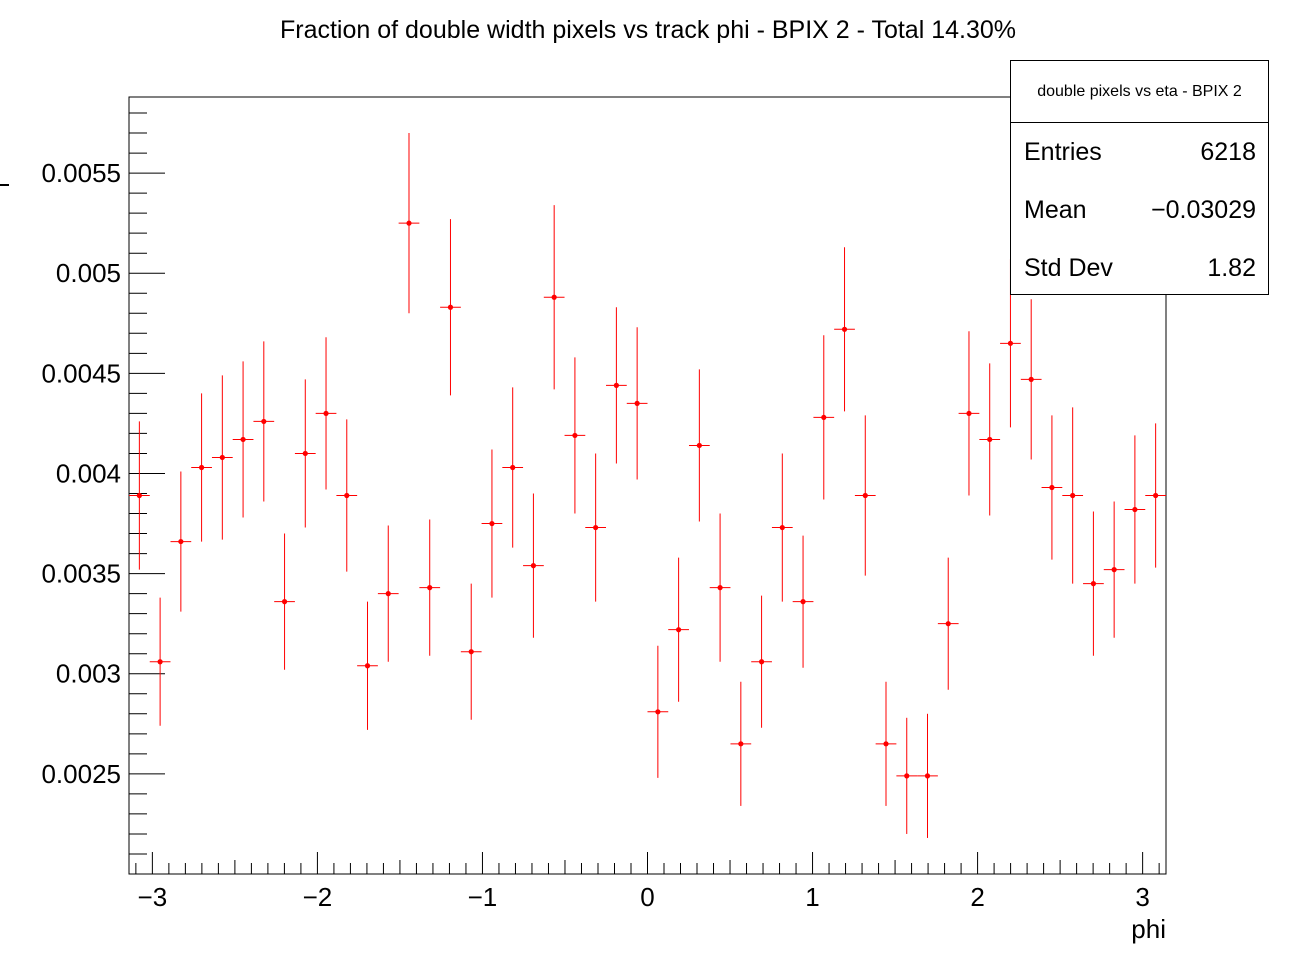 The image size is (1296, 972). What do you see at coordinates (1148, 929) in the screenshot?
I see `x-axis-label: phi` at bounding box center [1148, 929].